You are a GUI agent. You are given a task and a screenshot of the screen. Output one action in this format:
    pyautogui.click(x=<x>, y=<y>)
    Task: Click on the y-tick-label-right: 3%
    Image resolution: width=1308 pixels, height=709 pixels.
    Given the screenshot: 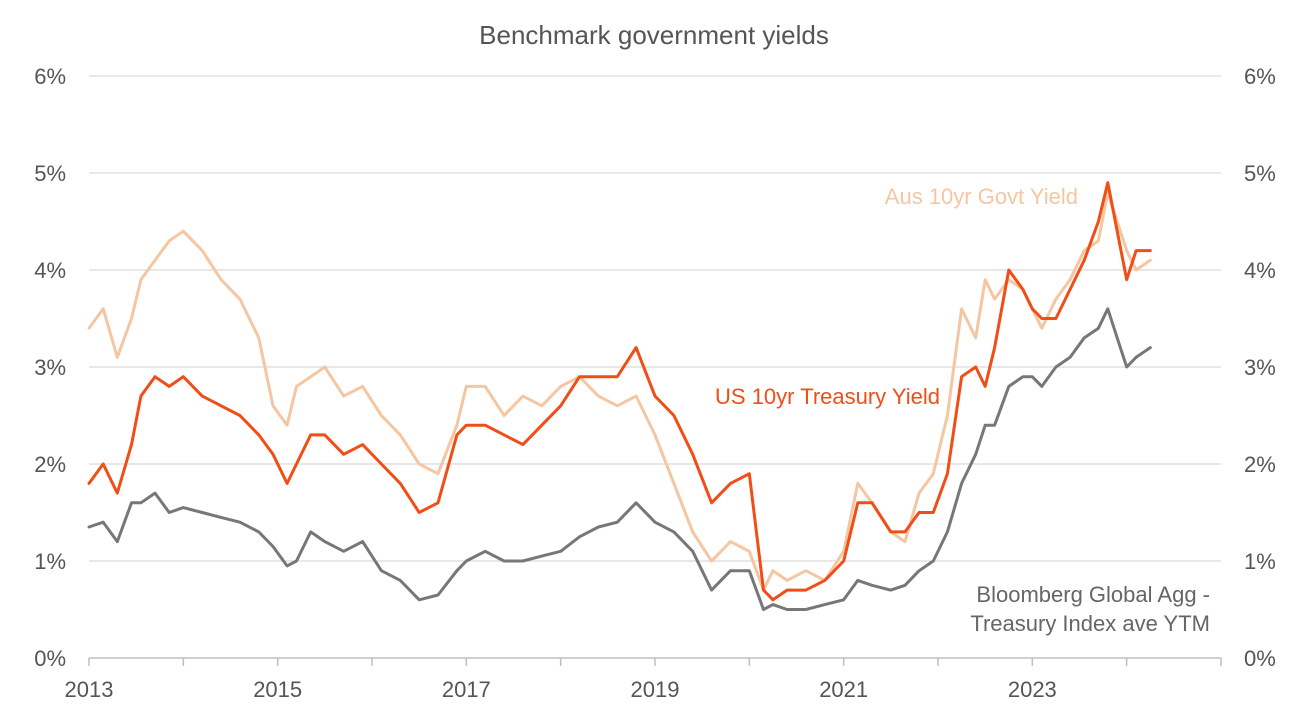 What is the action you would take?
    pyautogui.click(x=1260, y=367)
    